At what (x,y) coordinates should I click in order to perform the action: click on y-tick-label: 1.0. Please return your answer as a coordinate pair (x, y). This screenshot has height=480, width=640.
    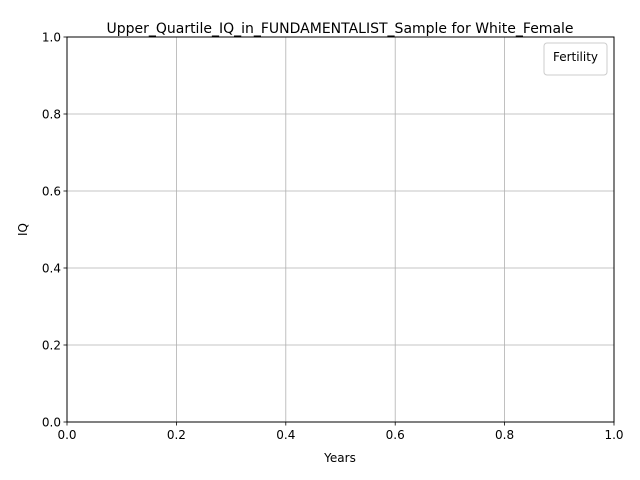
    Looking at the image, I should click on (51, 38).